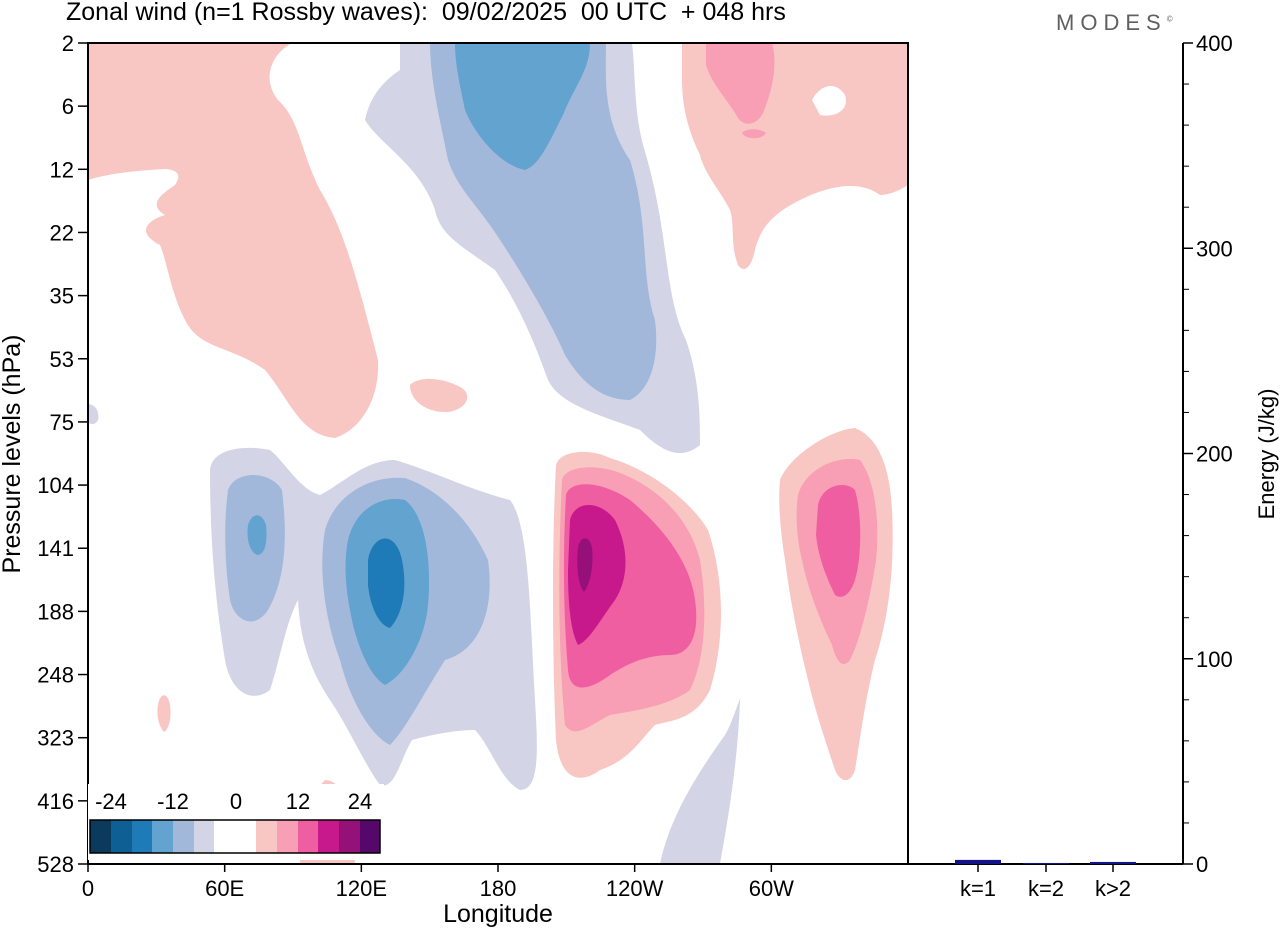 This screenshot has width=1280, height=930. What do you see at coordinates (62, 169) in the screenshot?
I see `y-tick-label: 12` at bounding box center [62, 169].